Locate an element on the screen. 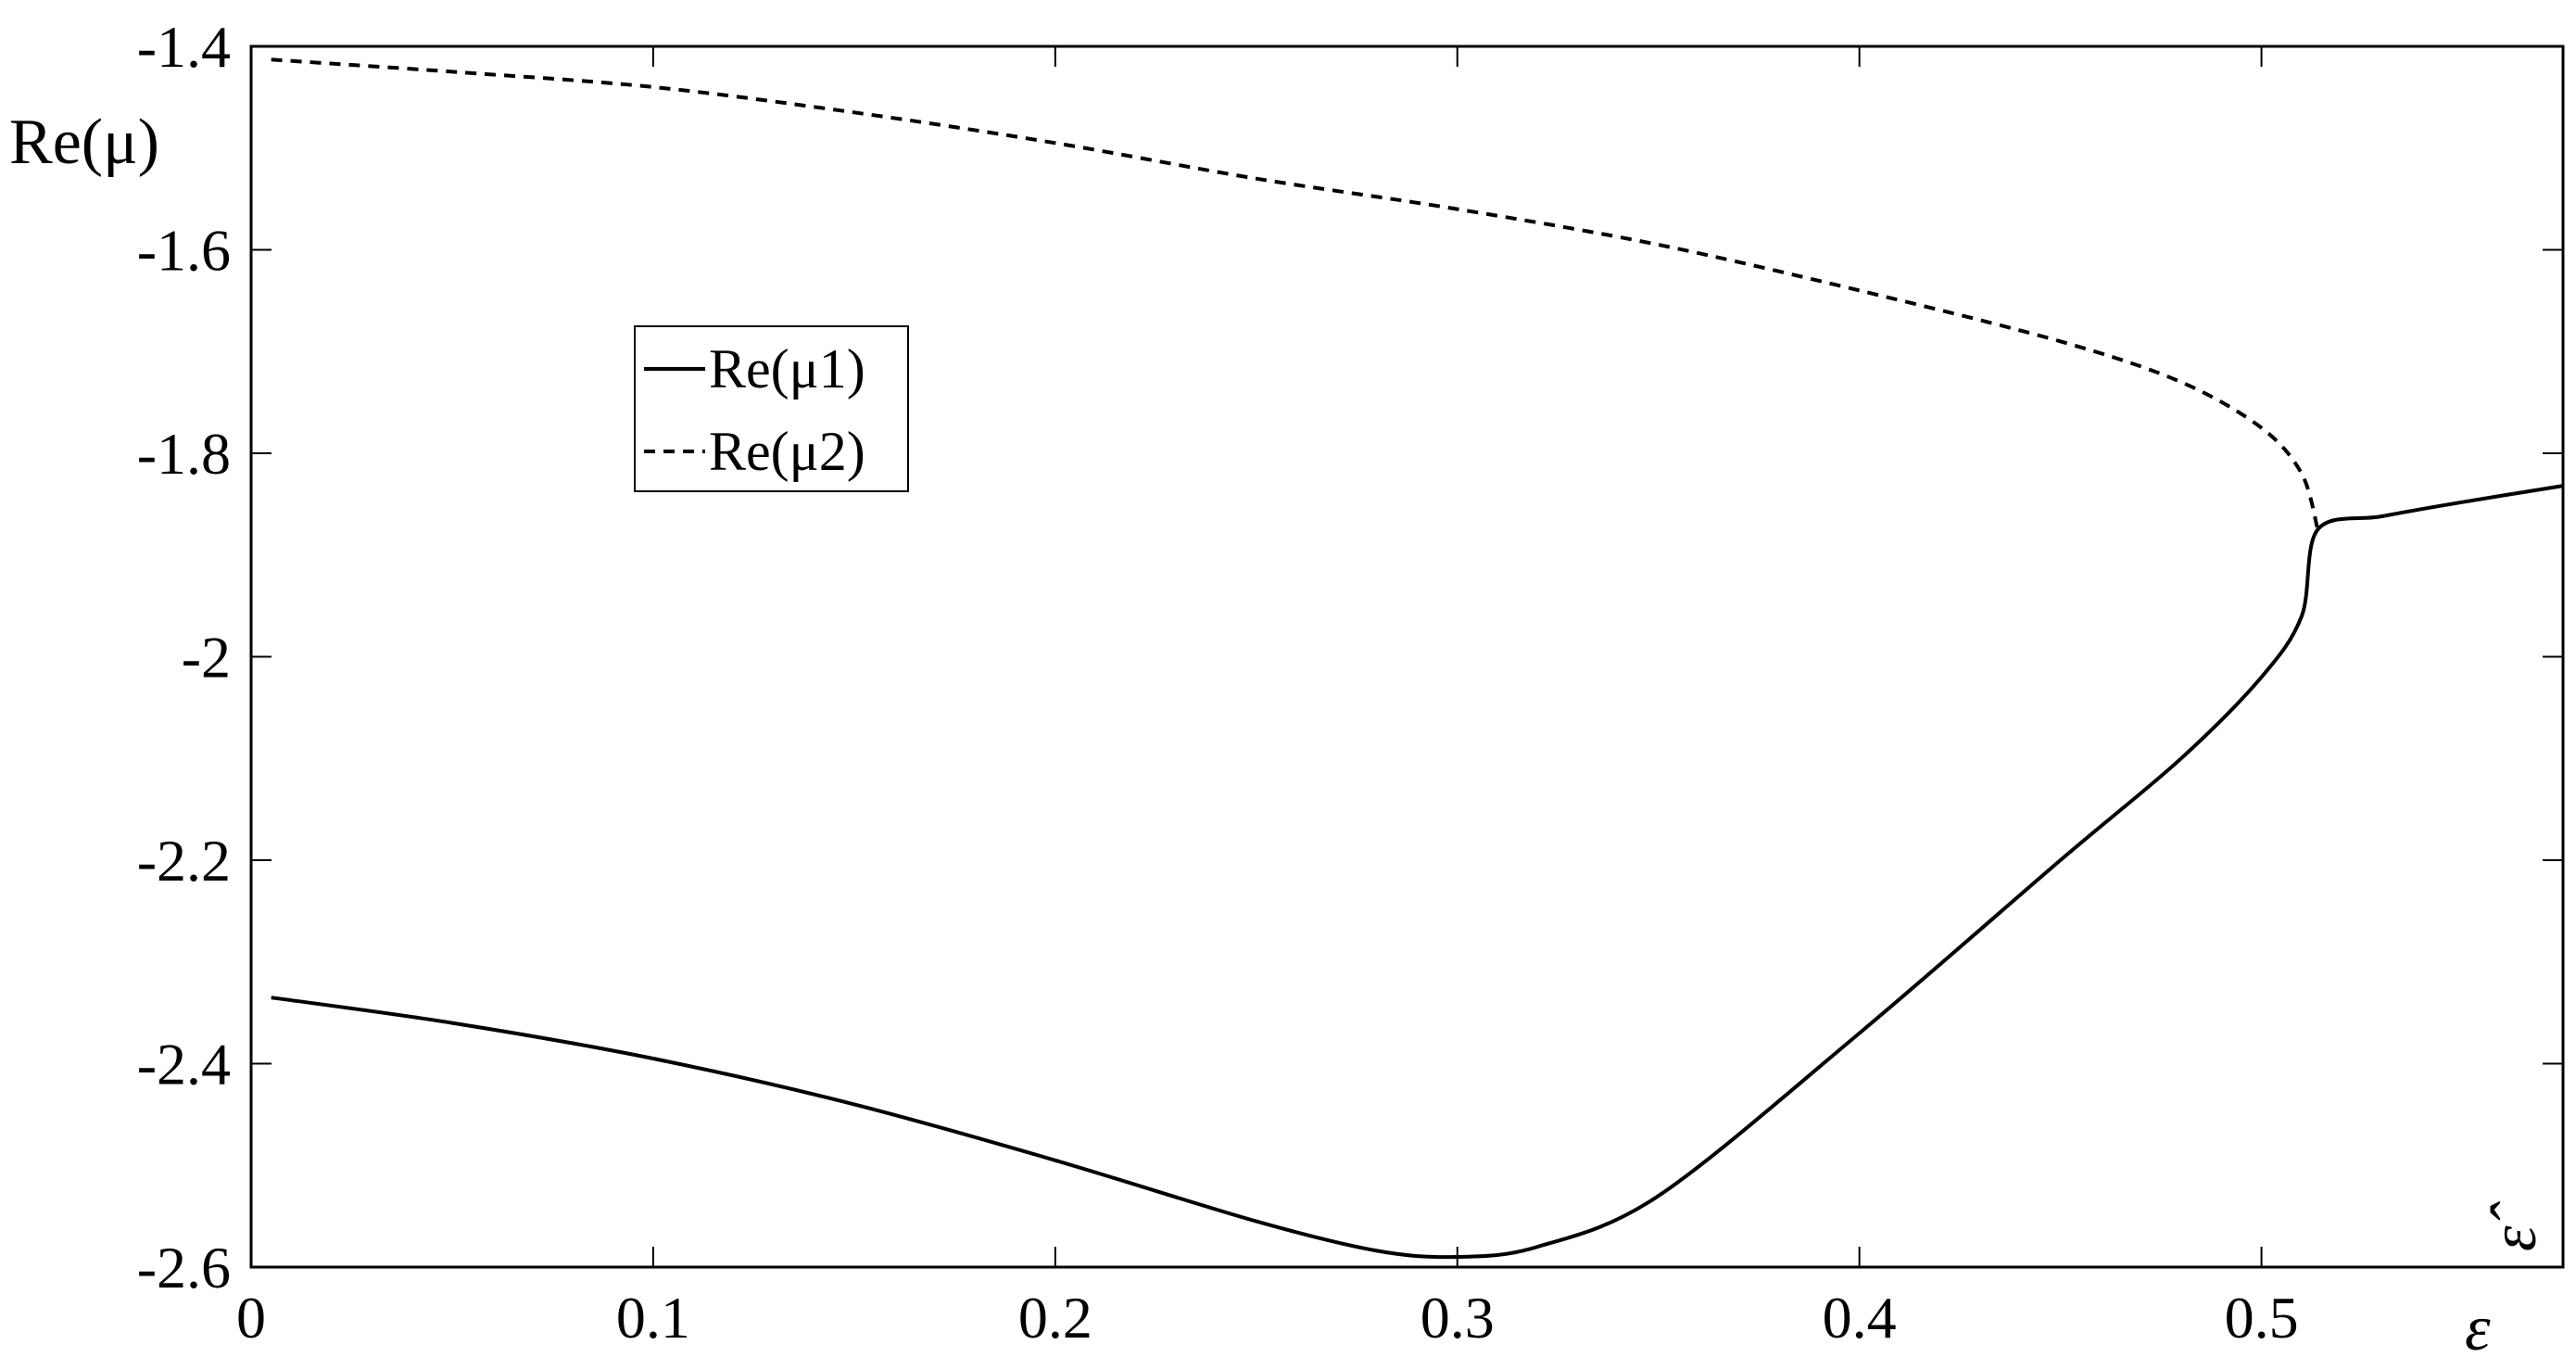  x-tick-label: 0.5 is located at coordinates (2262, 1318).